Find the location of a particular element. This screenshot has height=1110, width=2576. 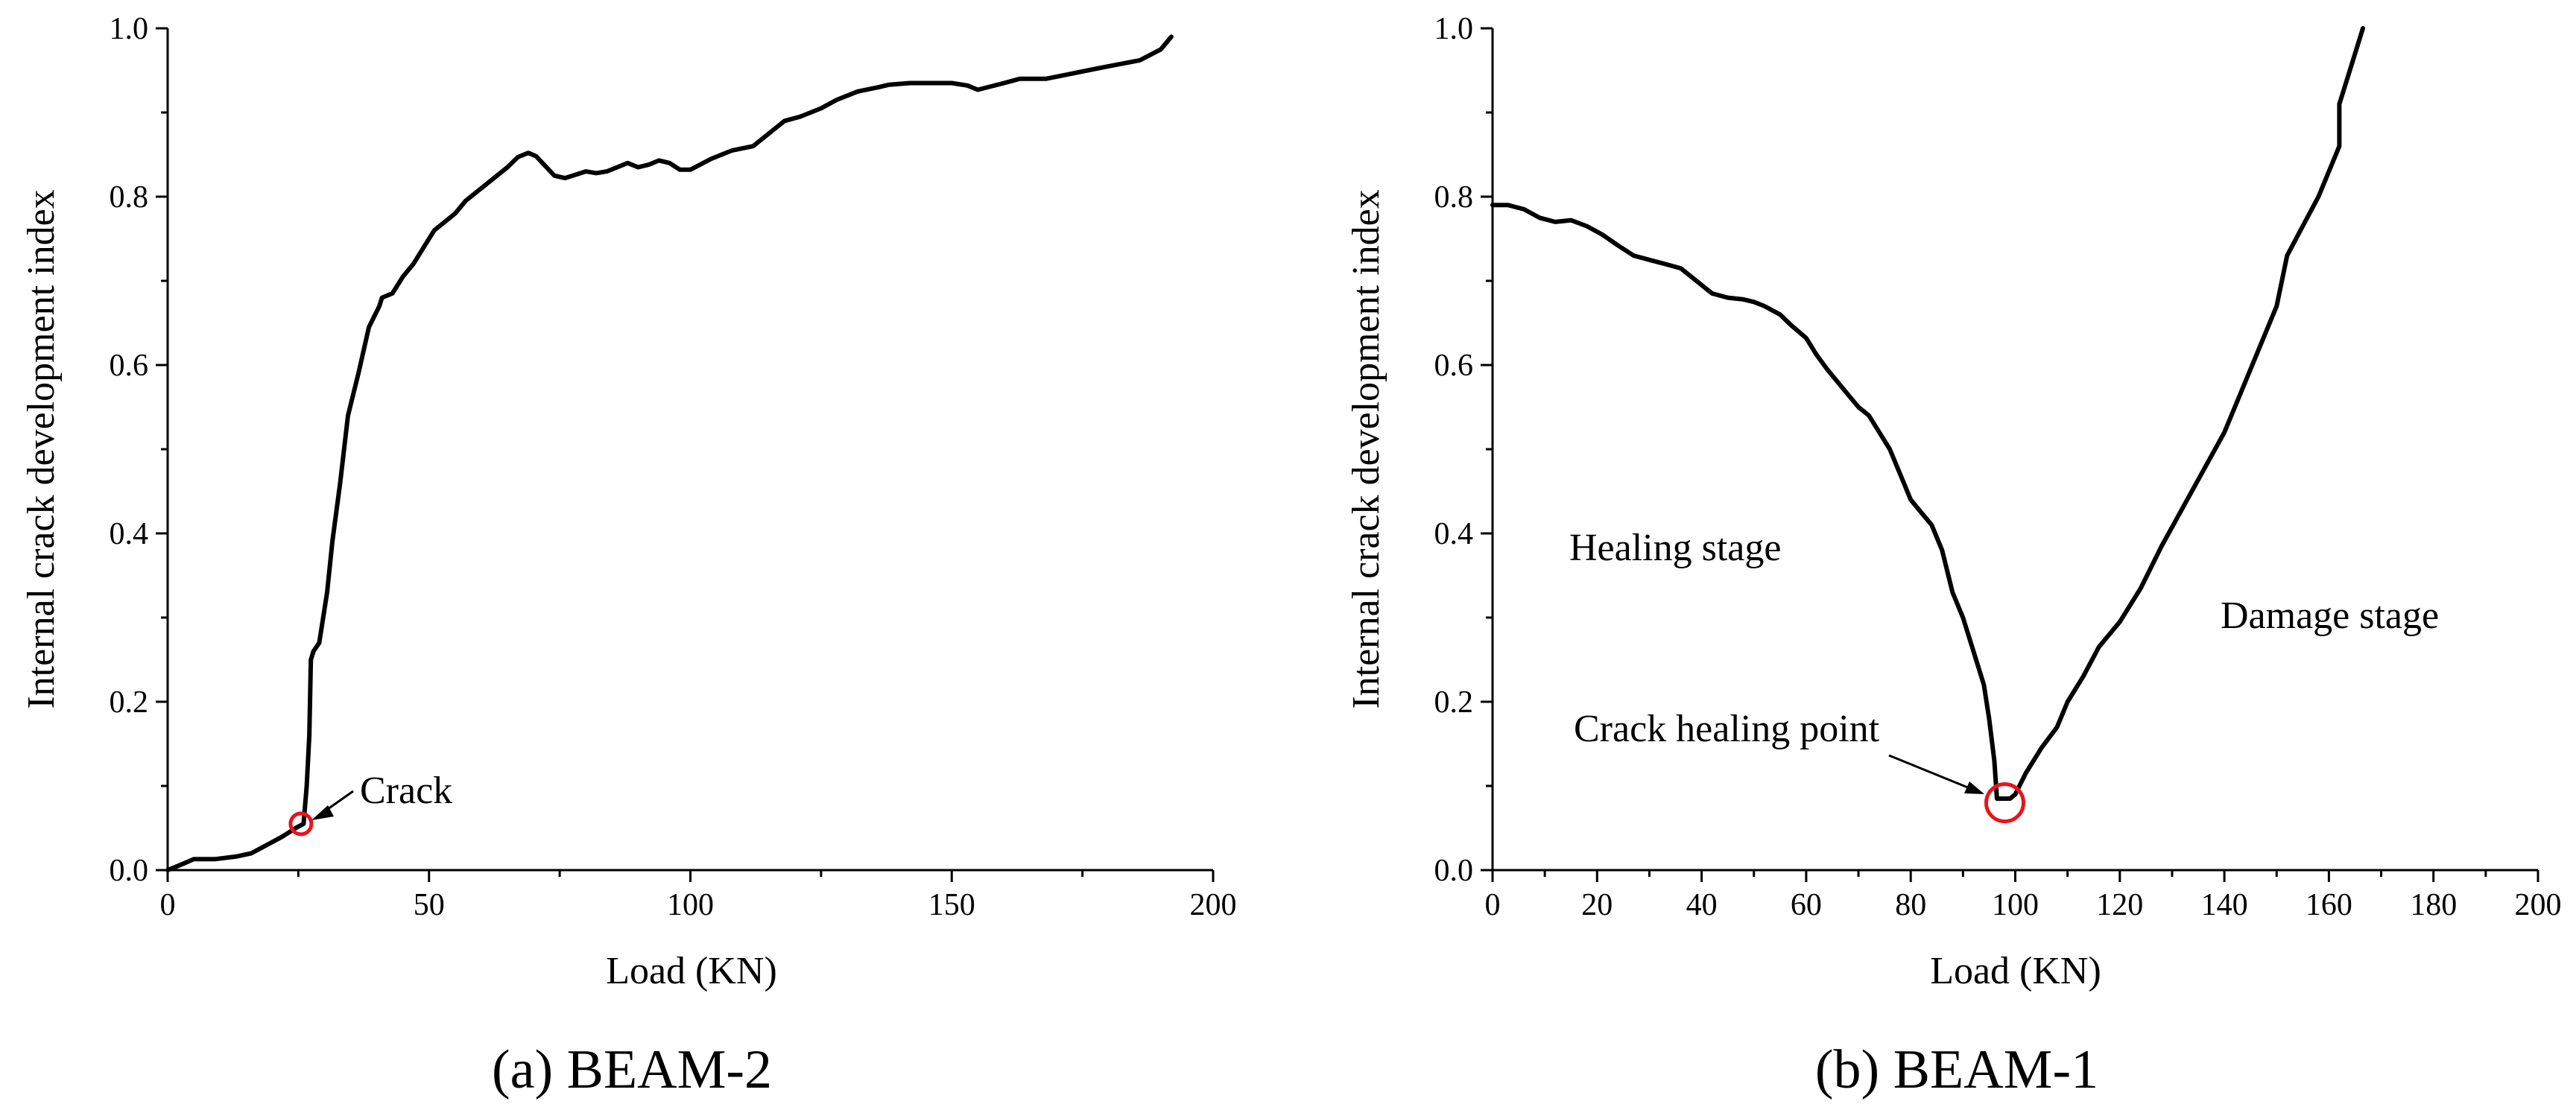

panel-b-annotation-damage-stage: Damage stage is located at coordinates (2330, 615).